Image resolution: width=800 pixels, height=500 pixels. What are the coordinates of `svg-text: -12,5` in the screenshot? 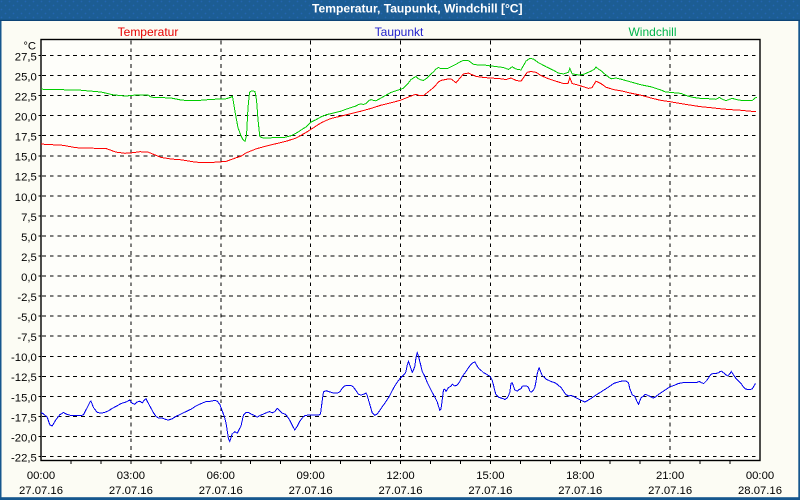 It's located at (24, 378).